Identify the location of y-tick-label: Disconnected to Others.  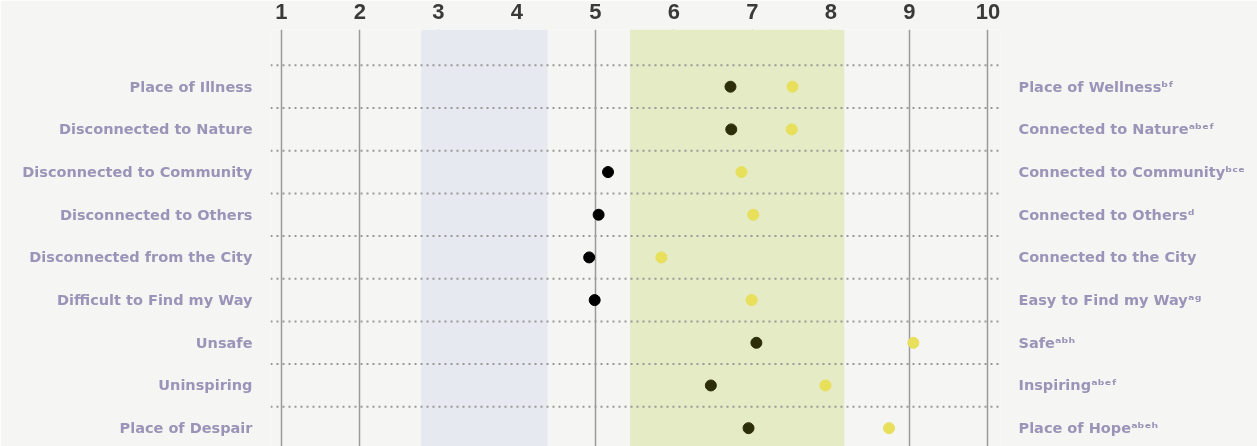
(156, 214).